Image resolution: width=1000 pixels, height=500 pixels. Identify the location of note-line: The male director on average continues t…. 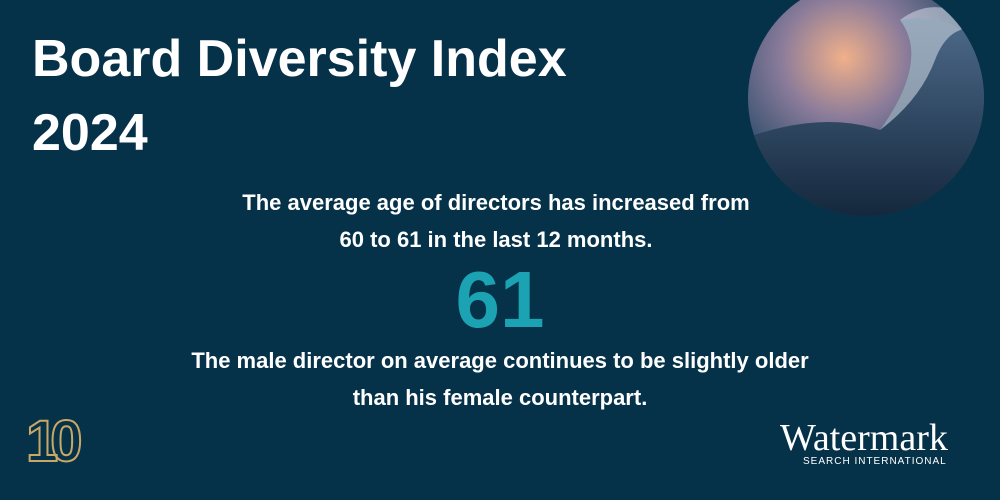
(500, 360).